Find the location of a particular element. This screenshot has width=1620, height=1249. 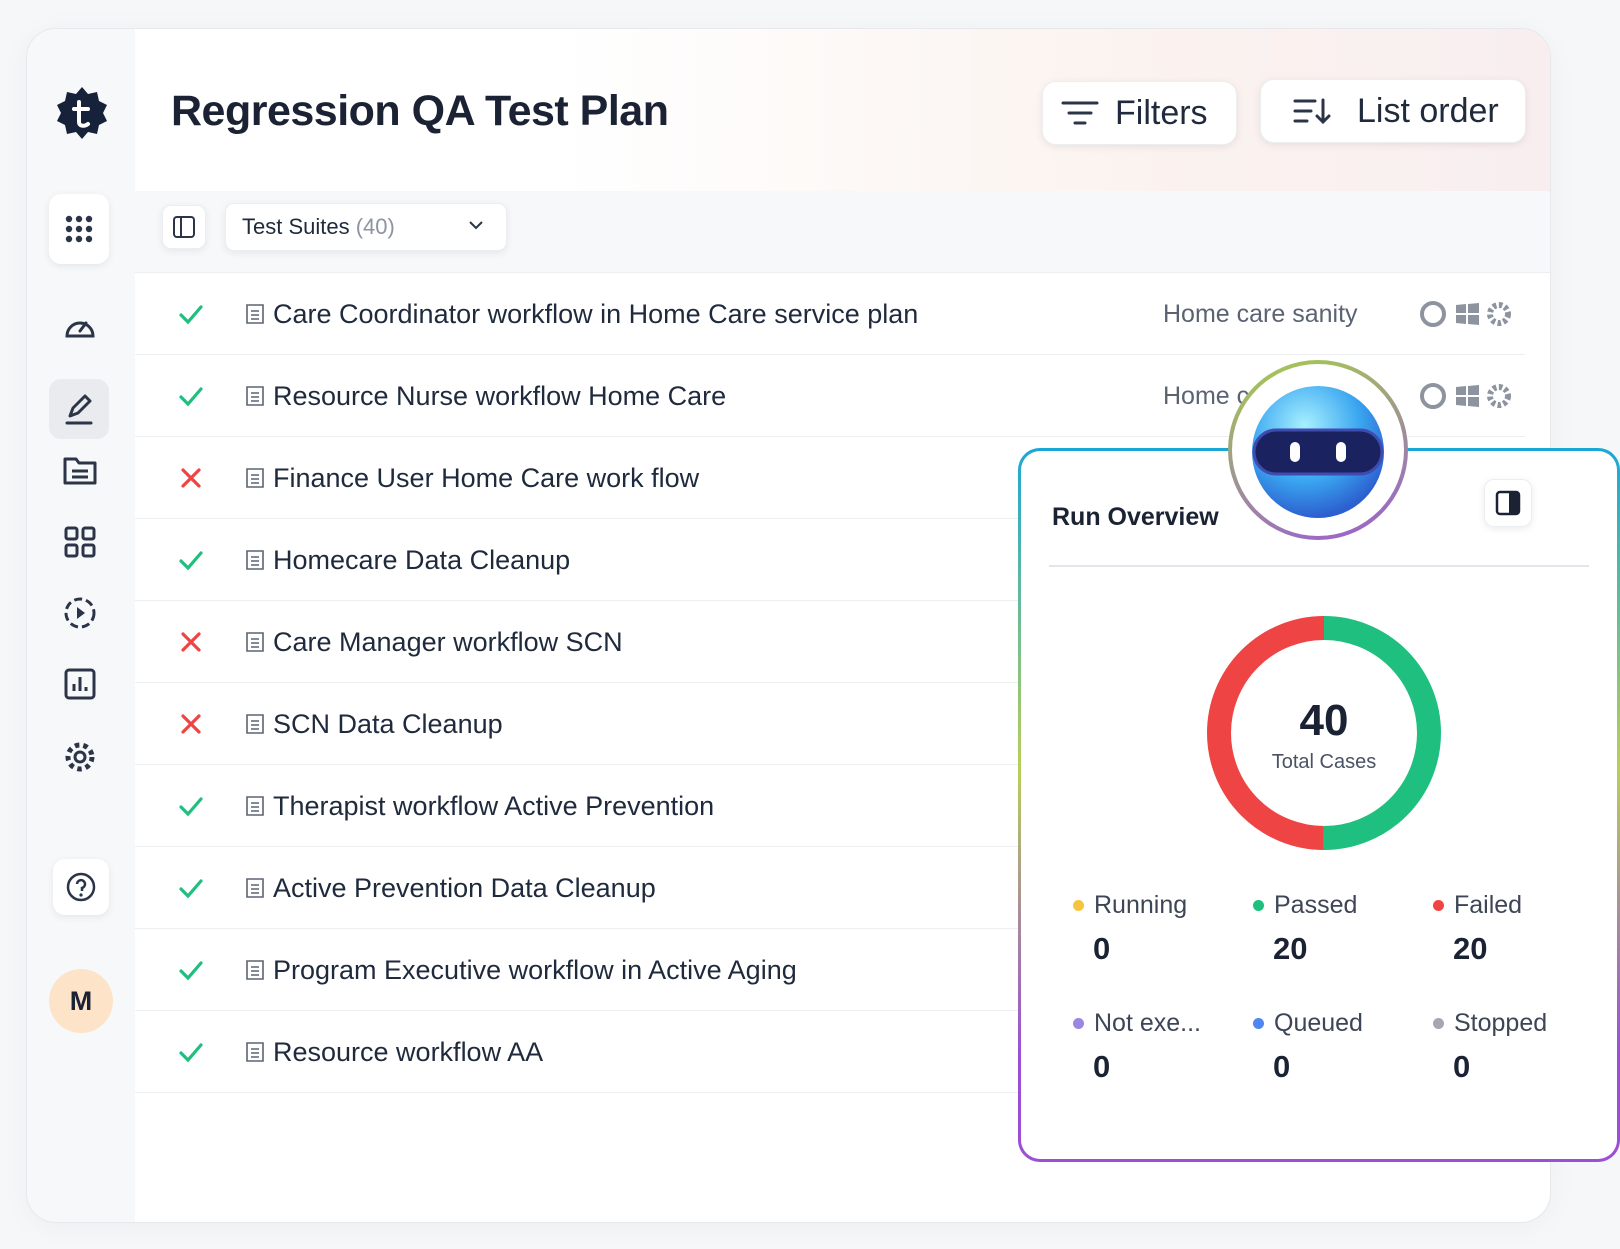

suite-row: Finance User Home Care work flow is located at coordinates (830, 478).